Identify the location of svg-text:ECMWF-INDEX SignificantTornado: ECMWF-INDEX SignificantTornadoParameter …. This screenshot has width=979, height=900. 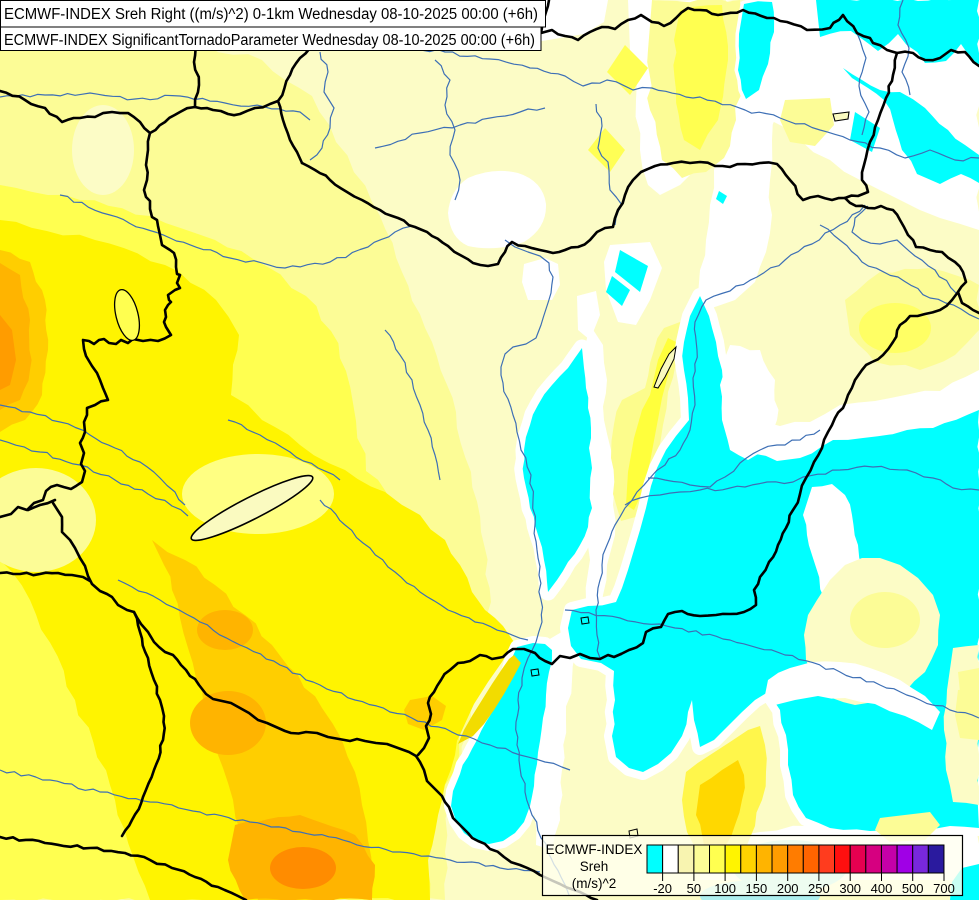
(269, 40).